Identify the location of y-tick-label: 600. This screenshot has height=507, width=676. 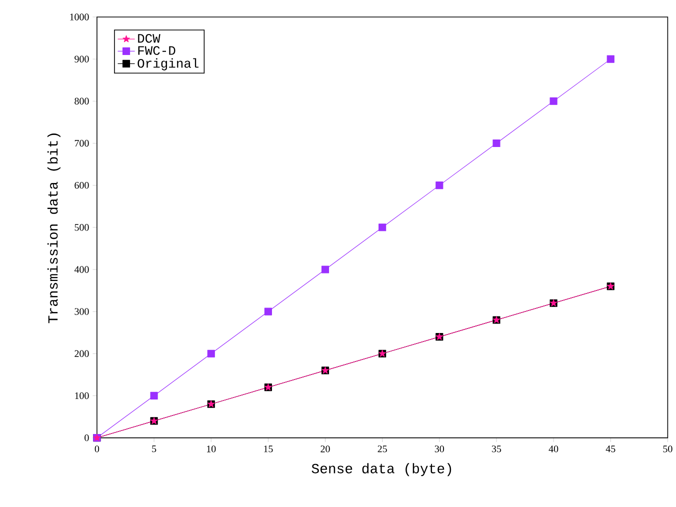
(81, 185).